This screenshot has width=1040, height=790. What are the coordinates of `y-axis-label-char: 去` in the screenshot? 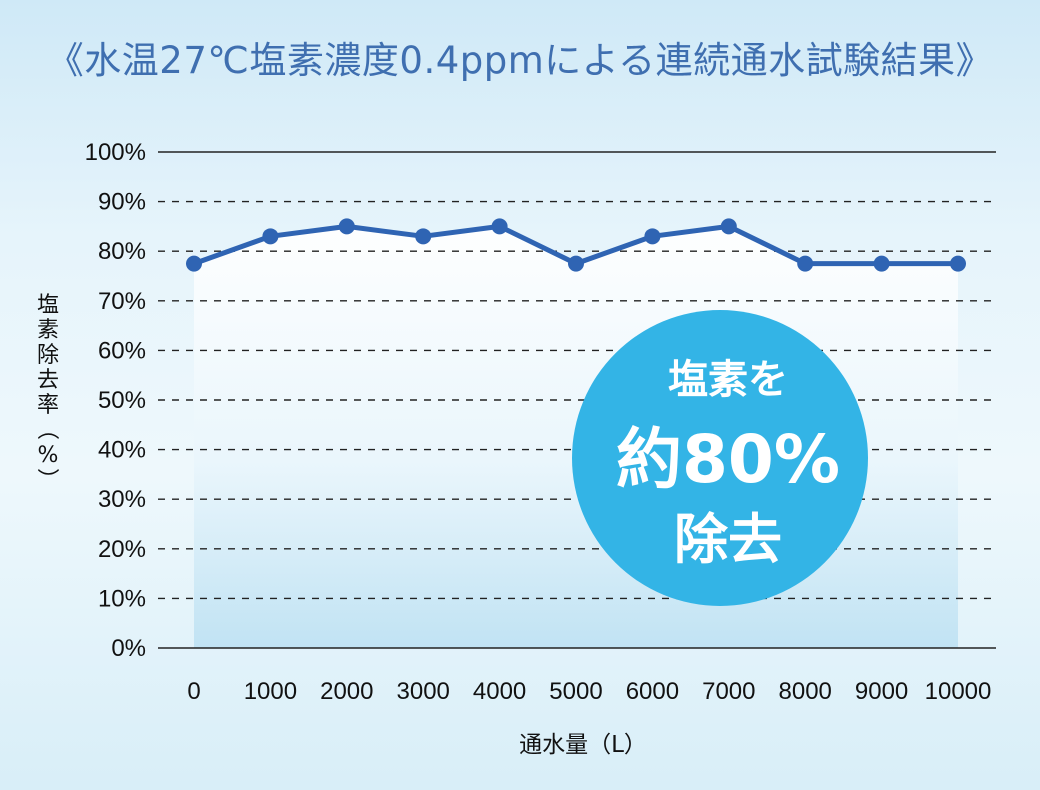 It's located at (48, 380).